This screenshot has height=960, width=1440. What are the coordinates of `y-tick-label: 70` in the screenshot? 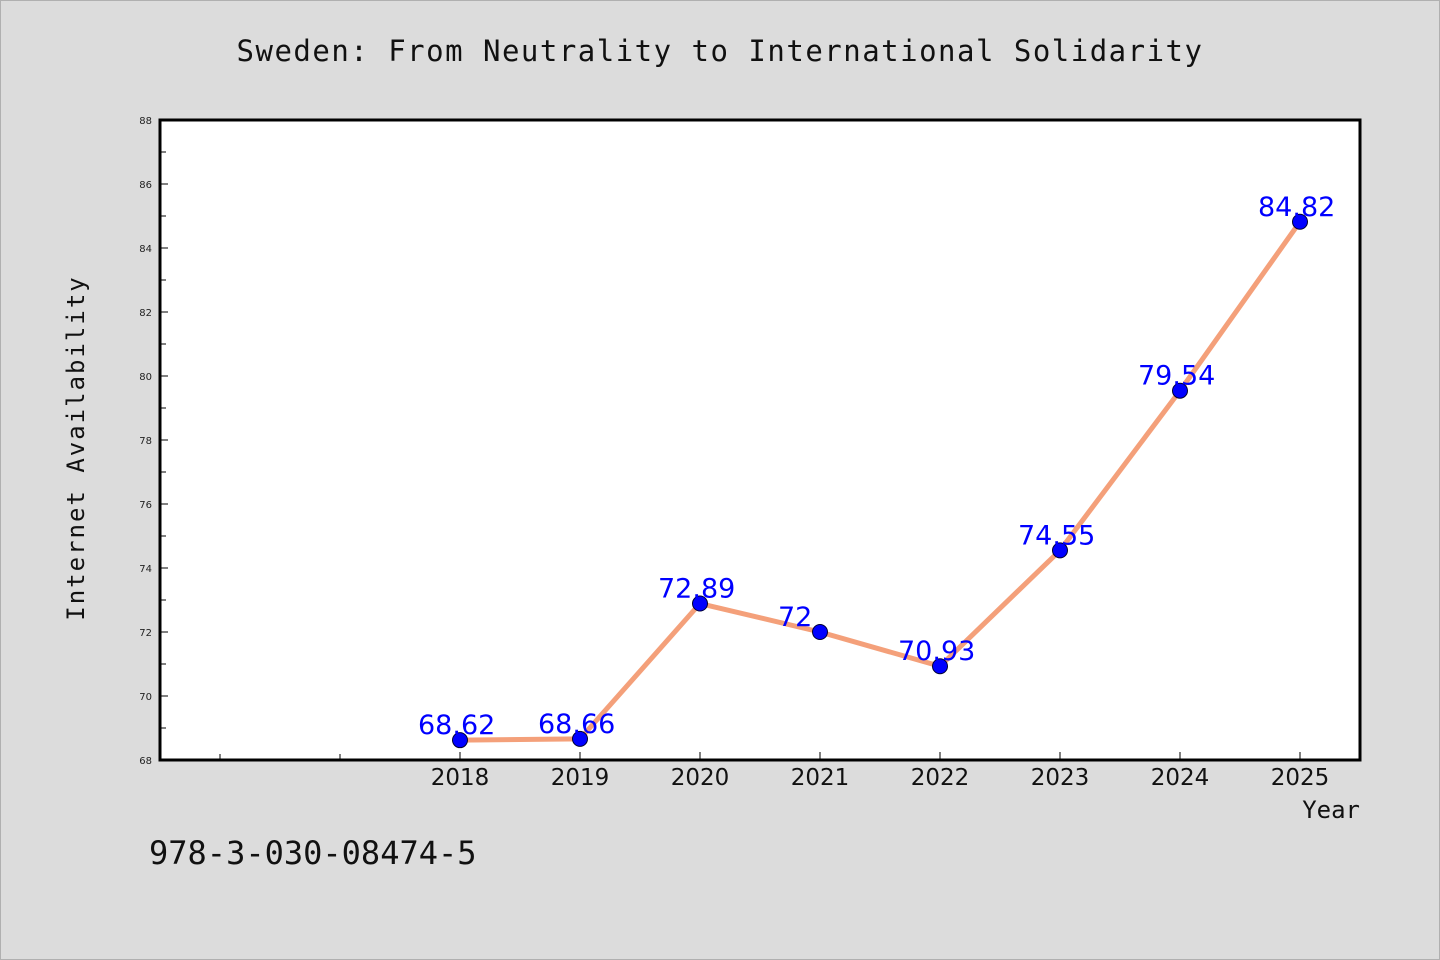 It's located at (145, 697).